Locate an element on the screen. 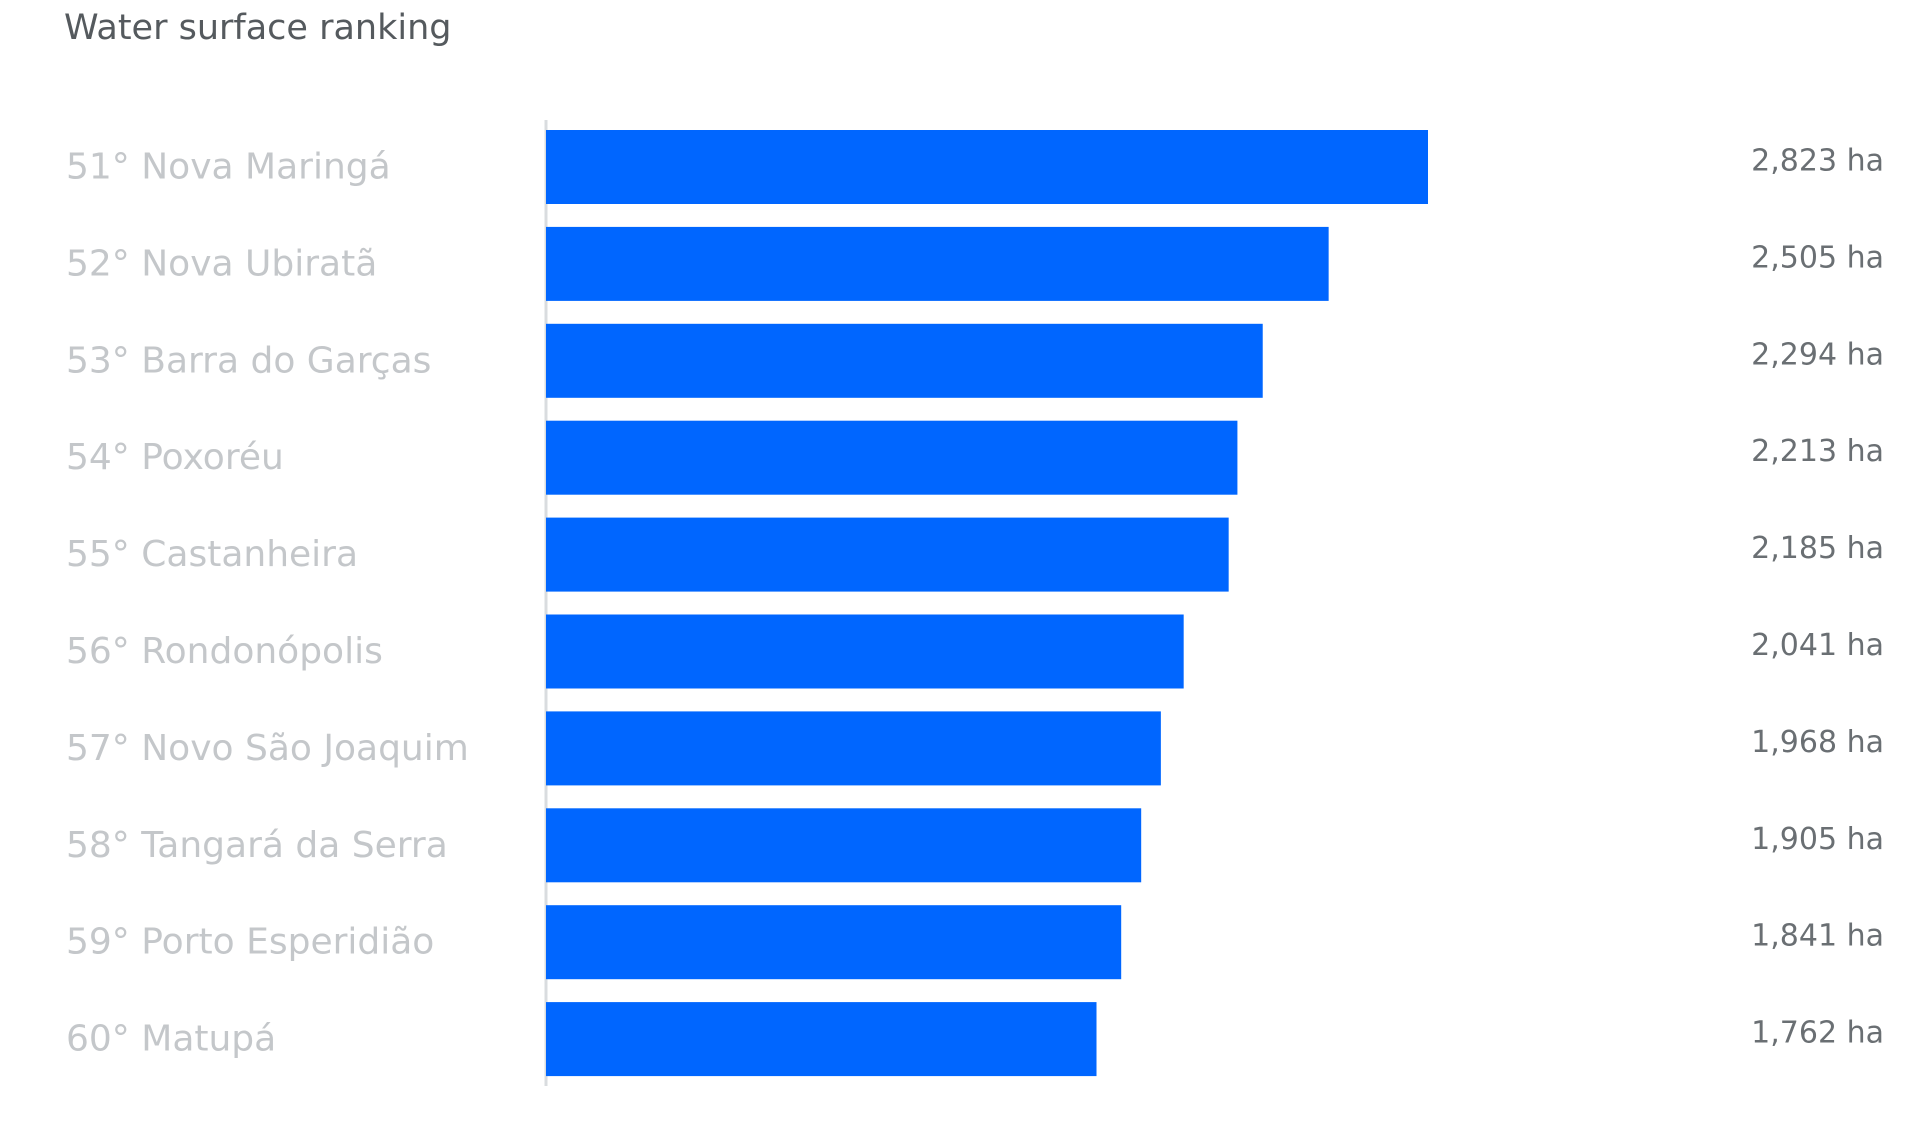 Image resolution: width=1920 pixels, height=1122 pixels. category-label: 53° Barra do Garças is located at coordinates (248, 360).